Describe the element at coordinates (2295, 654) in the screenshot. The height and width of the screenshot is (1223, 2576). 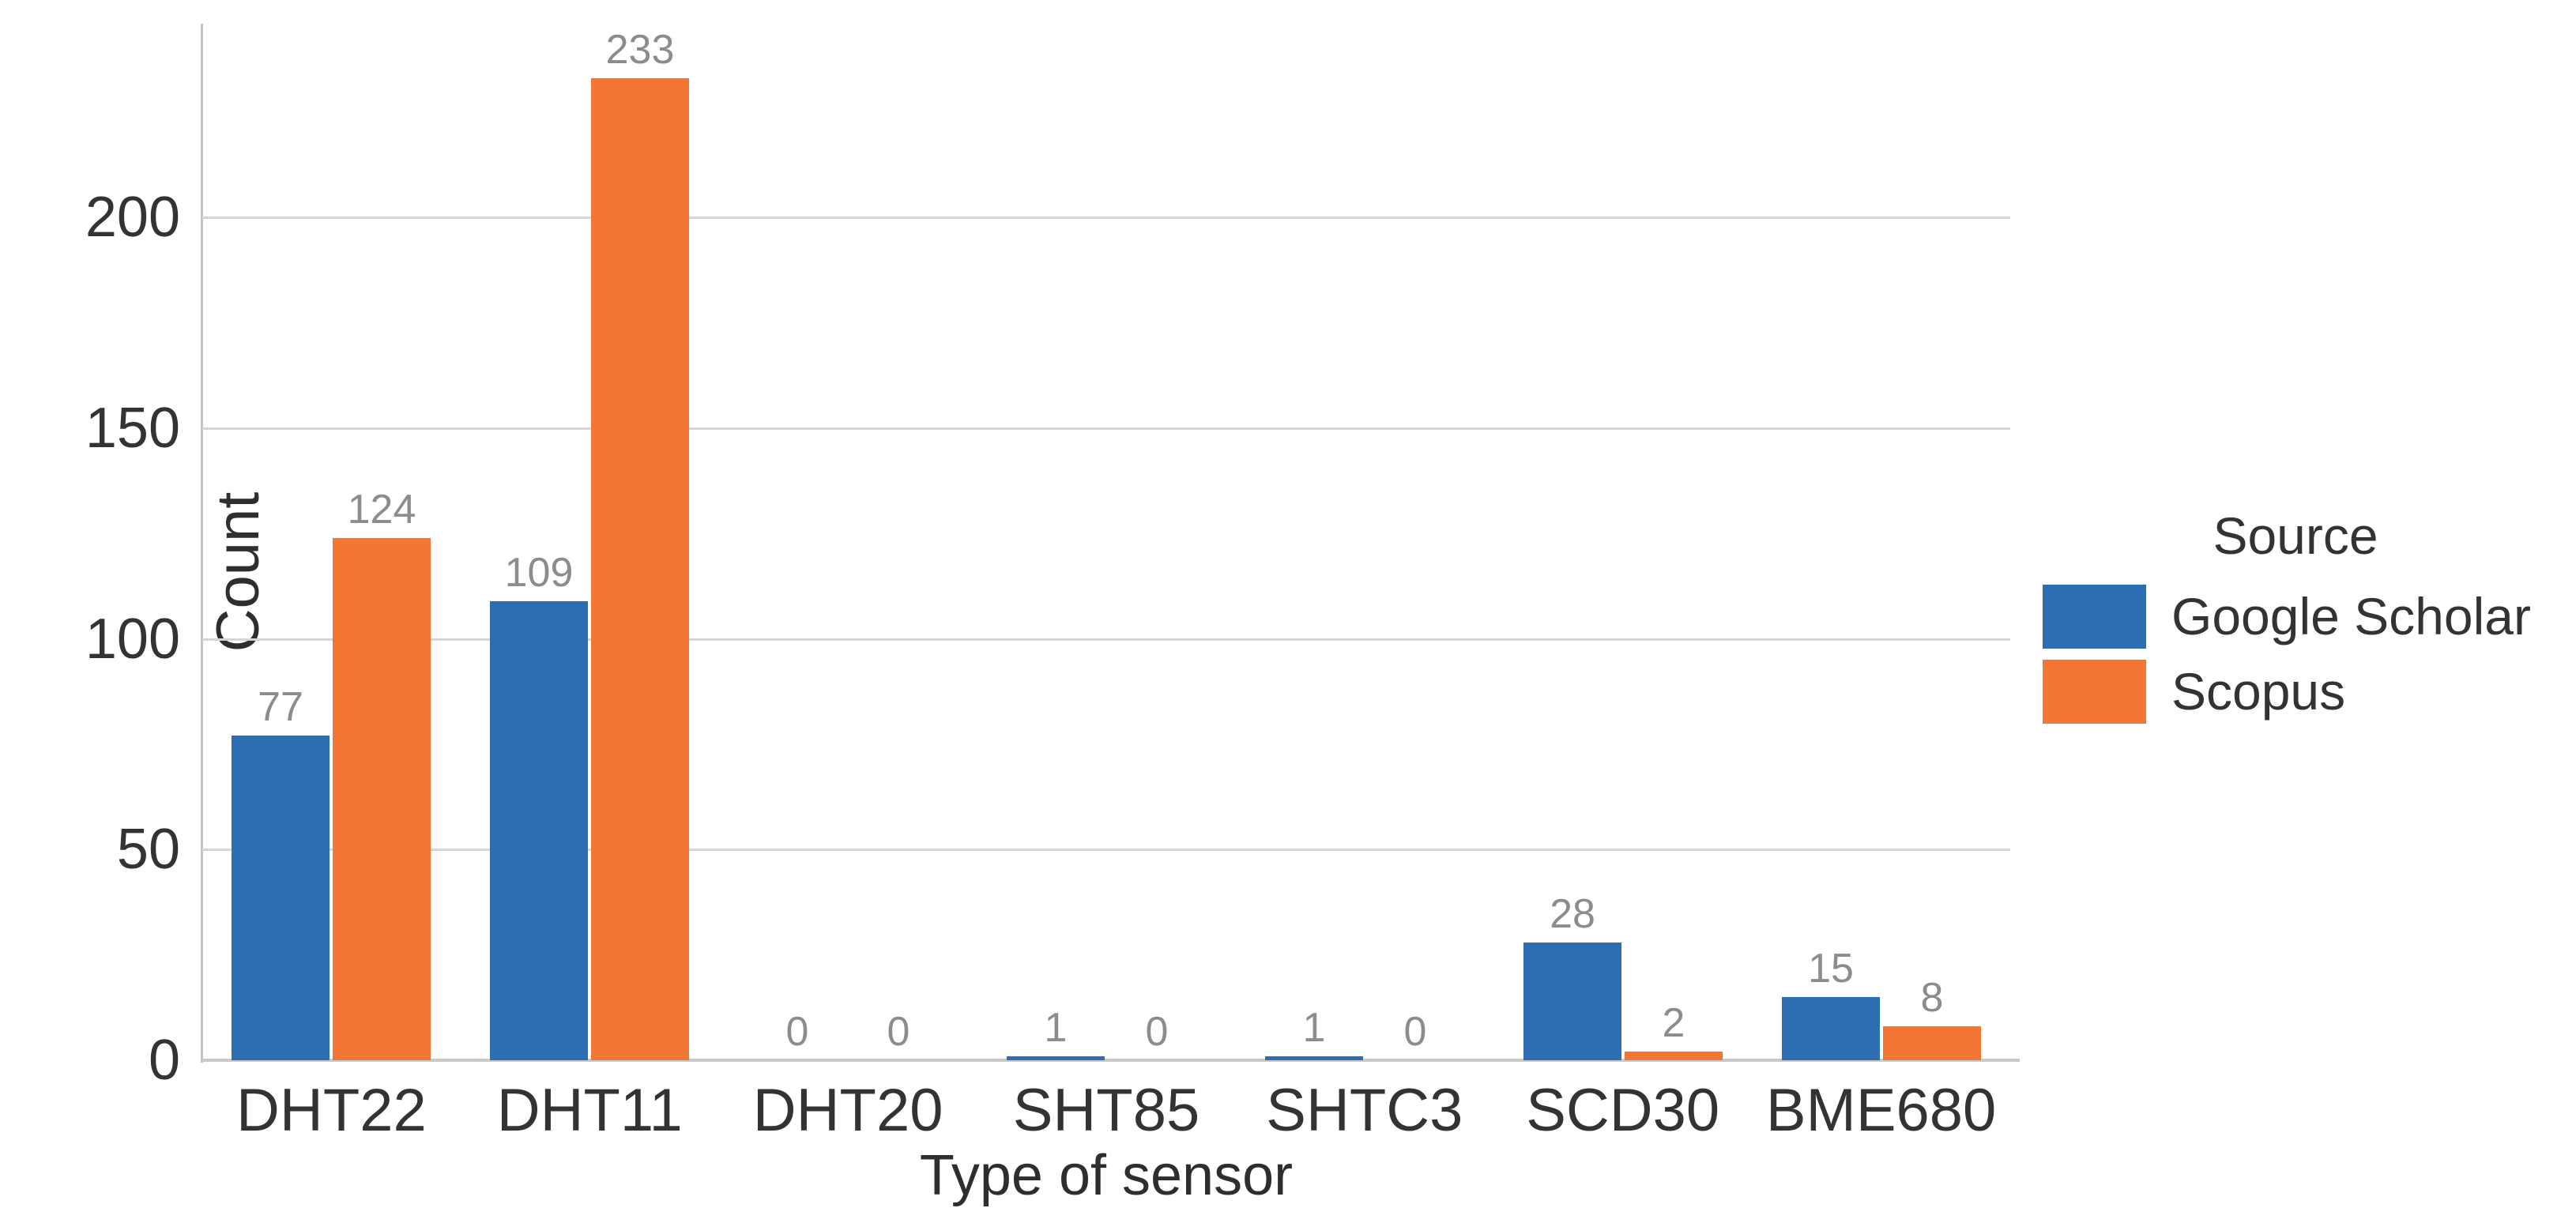
I see `legend-items: Google Scholar Scopus` at that location.